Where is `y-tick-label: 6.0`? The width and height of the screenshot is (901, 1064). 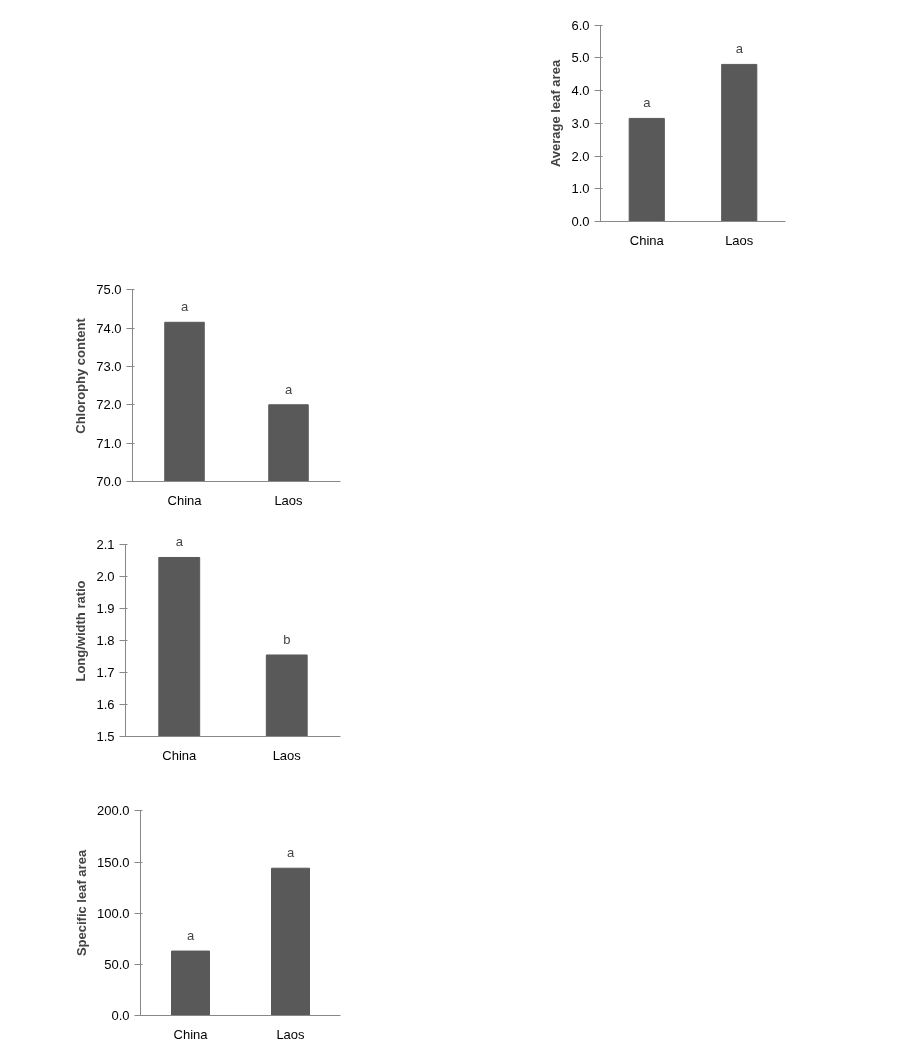
y-tick-label: 6.0 is located at coordinates (580, 25).